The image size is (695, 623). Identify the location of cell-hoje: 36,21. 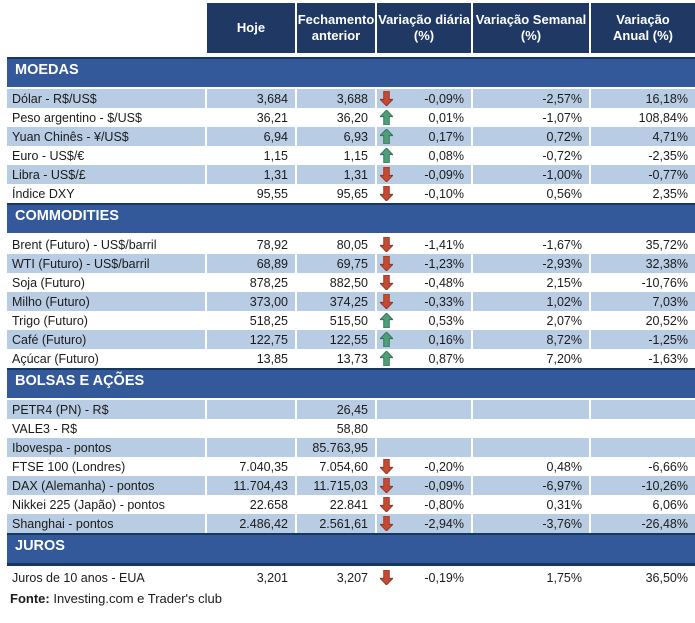
(252, 117).